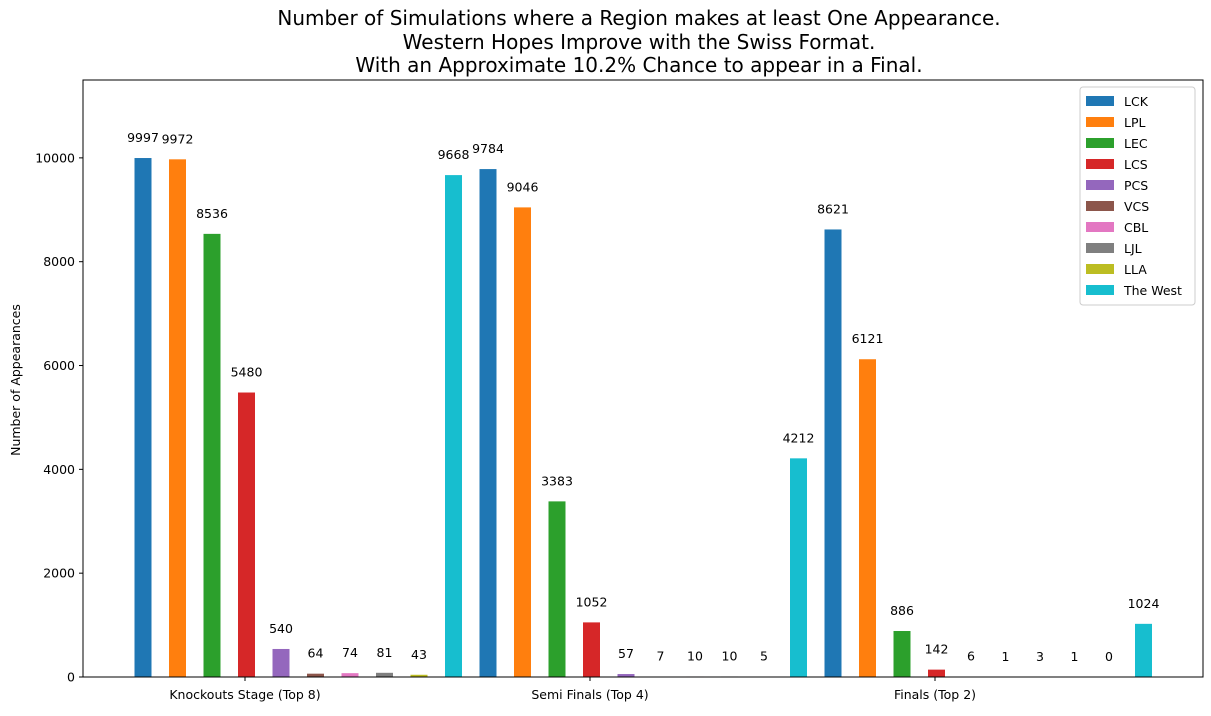 The height and width of the screenshot is (716, 1211). What do you see at coordinates (1136, 143) in the screenshot?
I see `legend-label-lec: LEC` at bounding box center [1136, 143].